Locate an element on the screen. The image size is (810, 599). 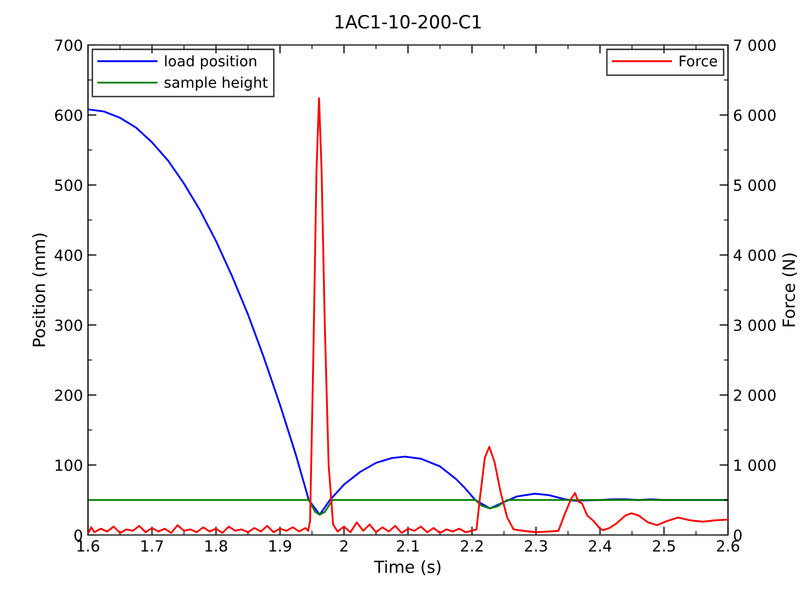
y-axis-title: Position (mm) is located at coordinates (40, 290).